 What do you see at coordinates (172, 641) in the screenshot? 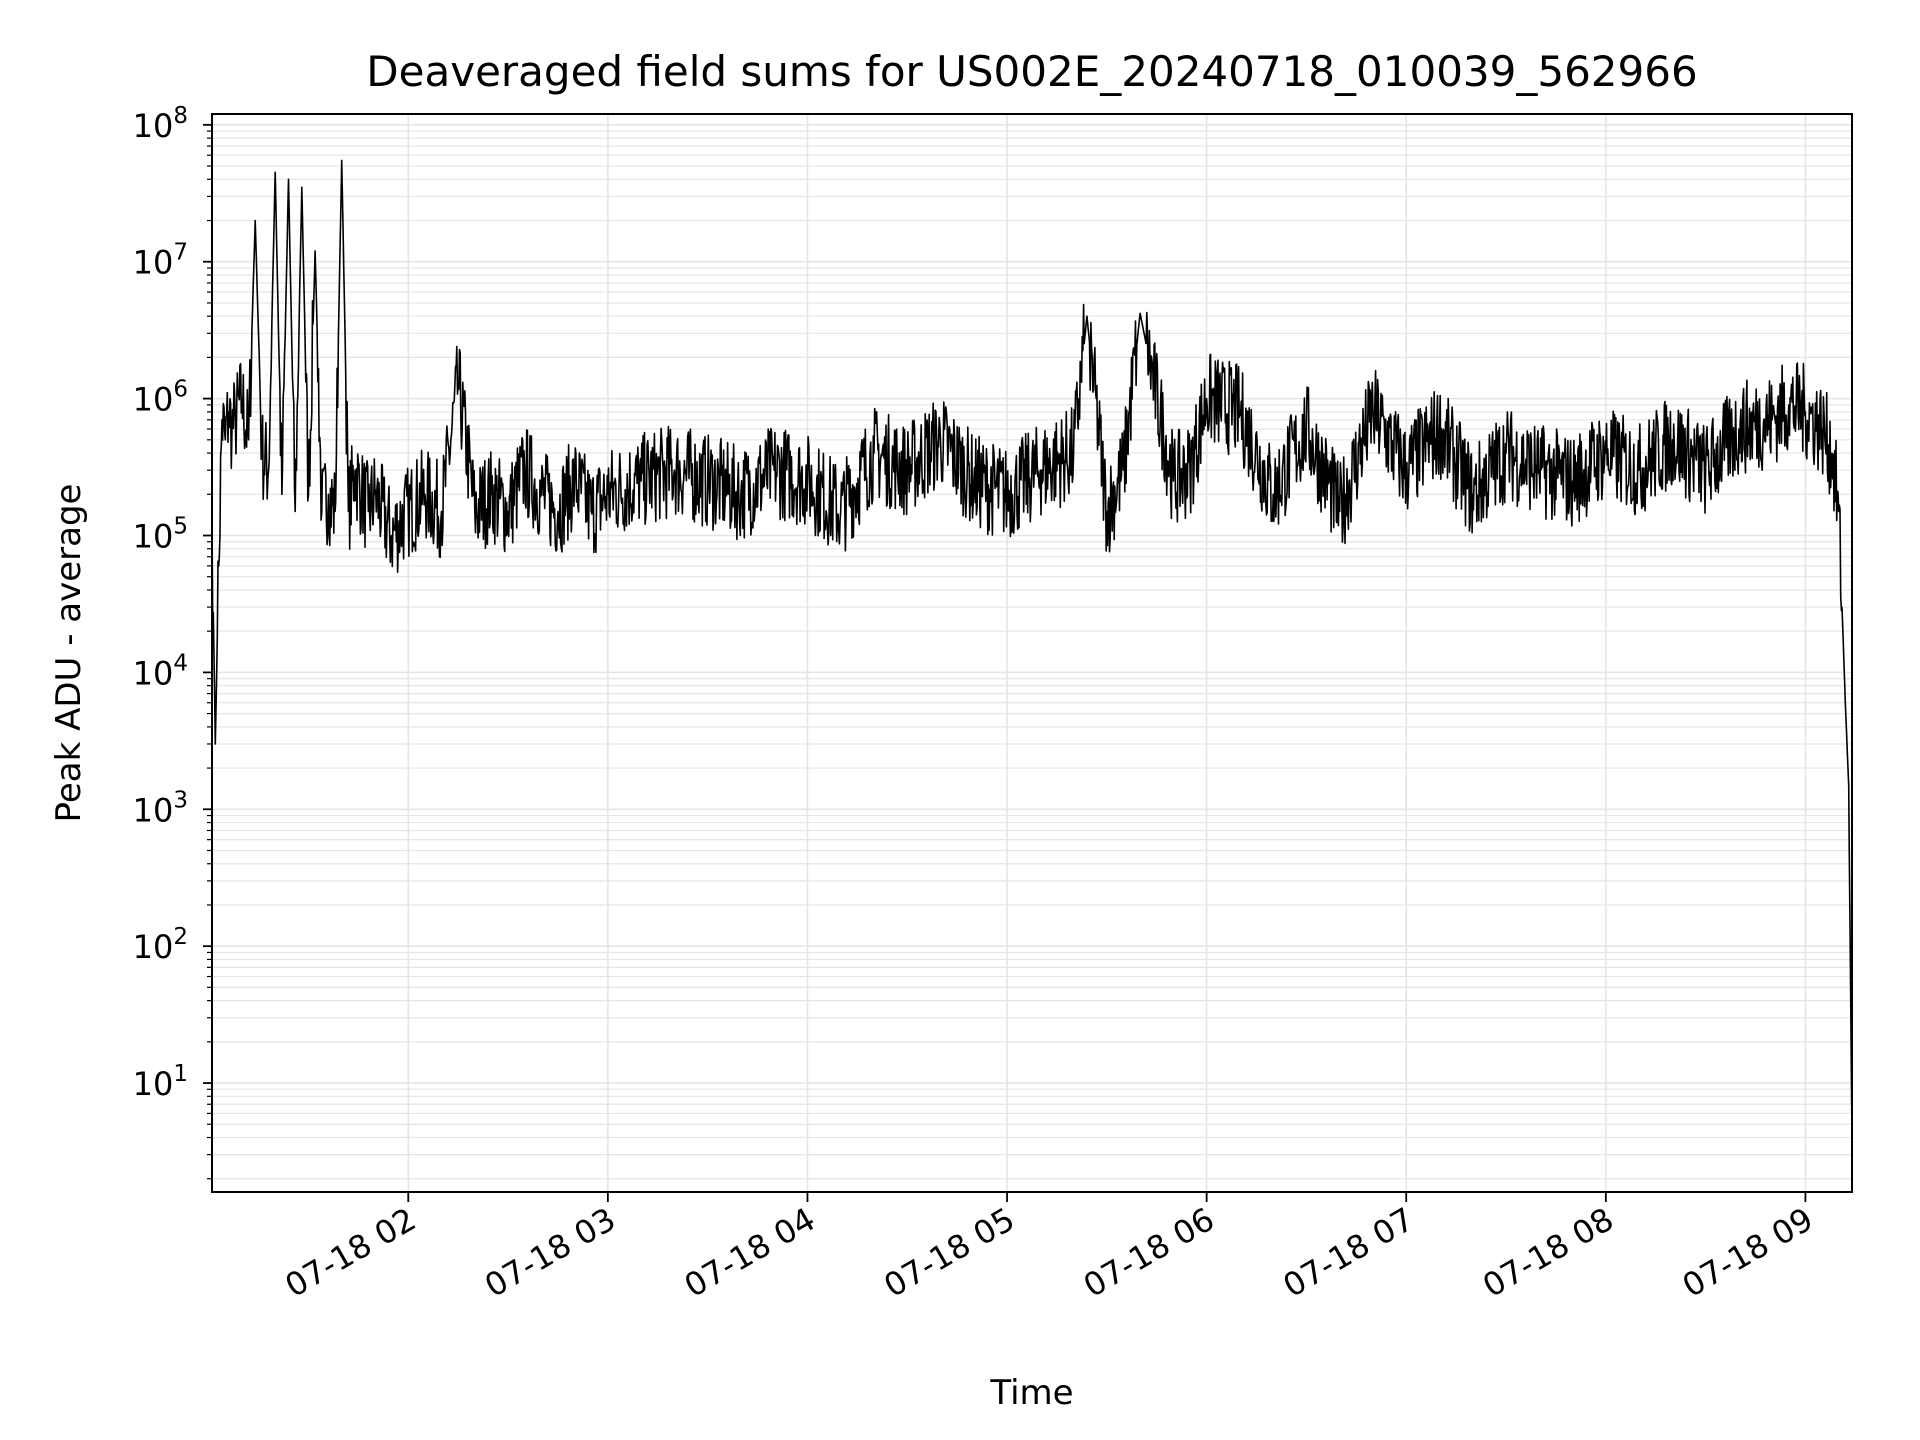
I see `y-axis: 10¹ 10² 10³ 10⁴ 10⁵ 10⁶ 10⁷ 10⁸` at bounding box center [172, 641].